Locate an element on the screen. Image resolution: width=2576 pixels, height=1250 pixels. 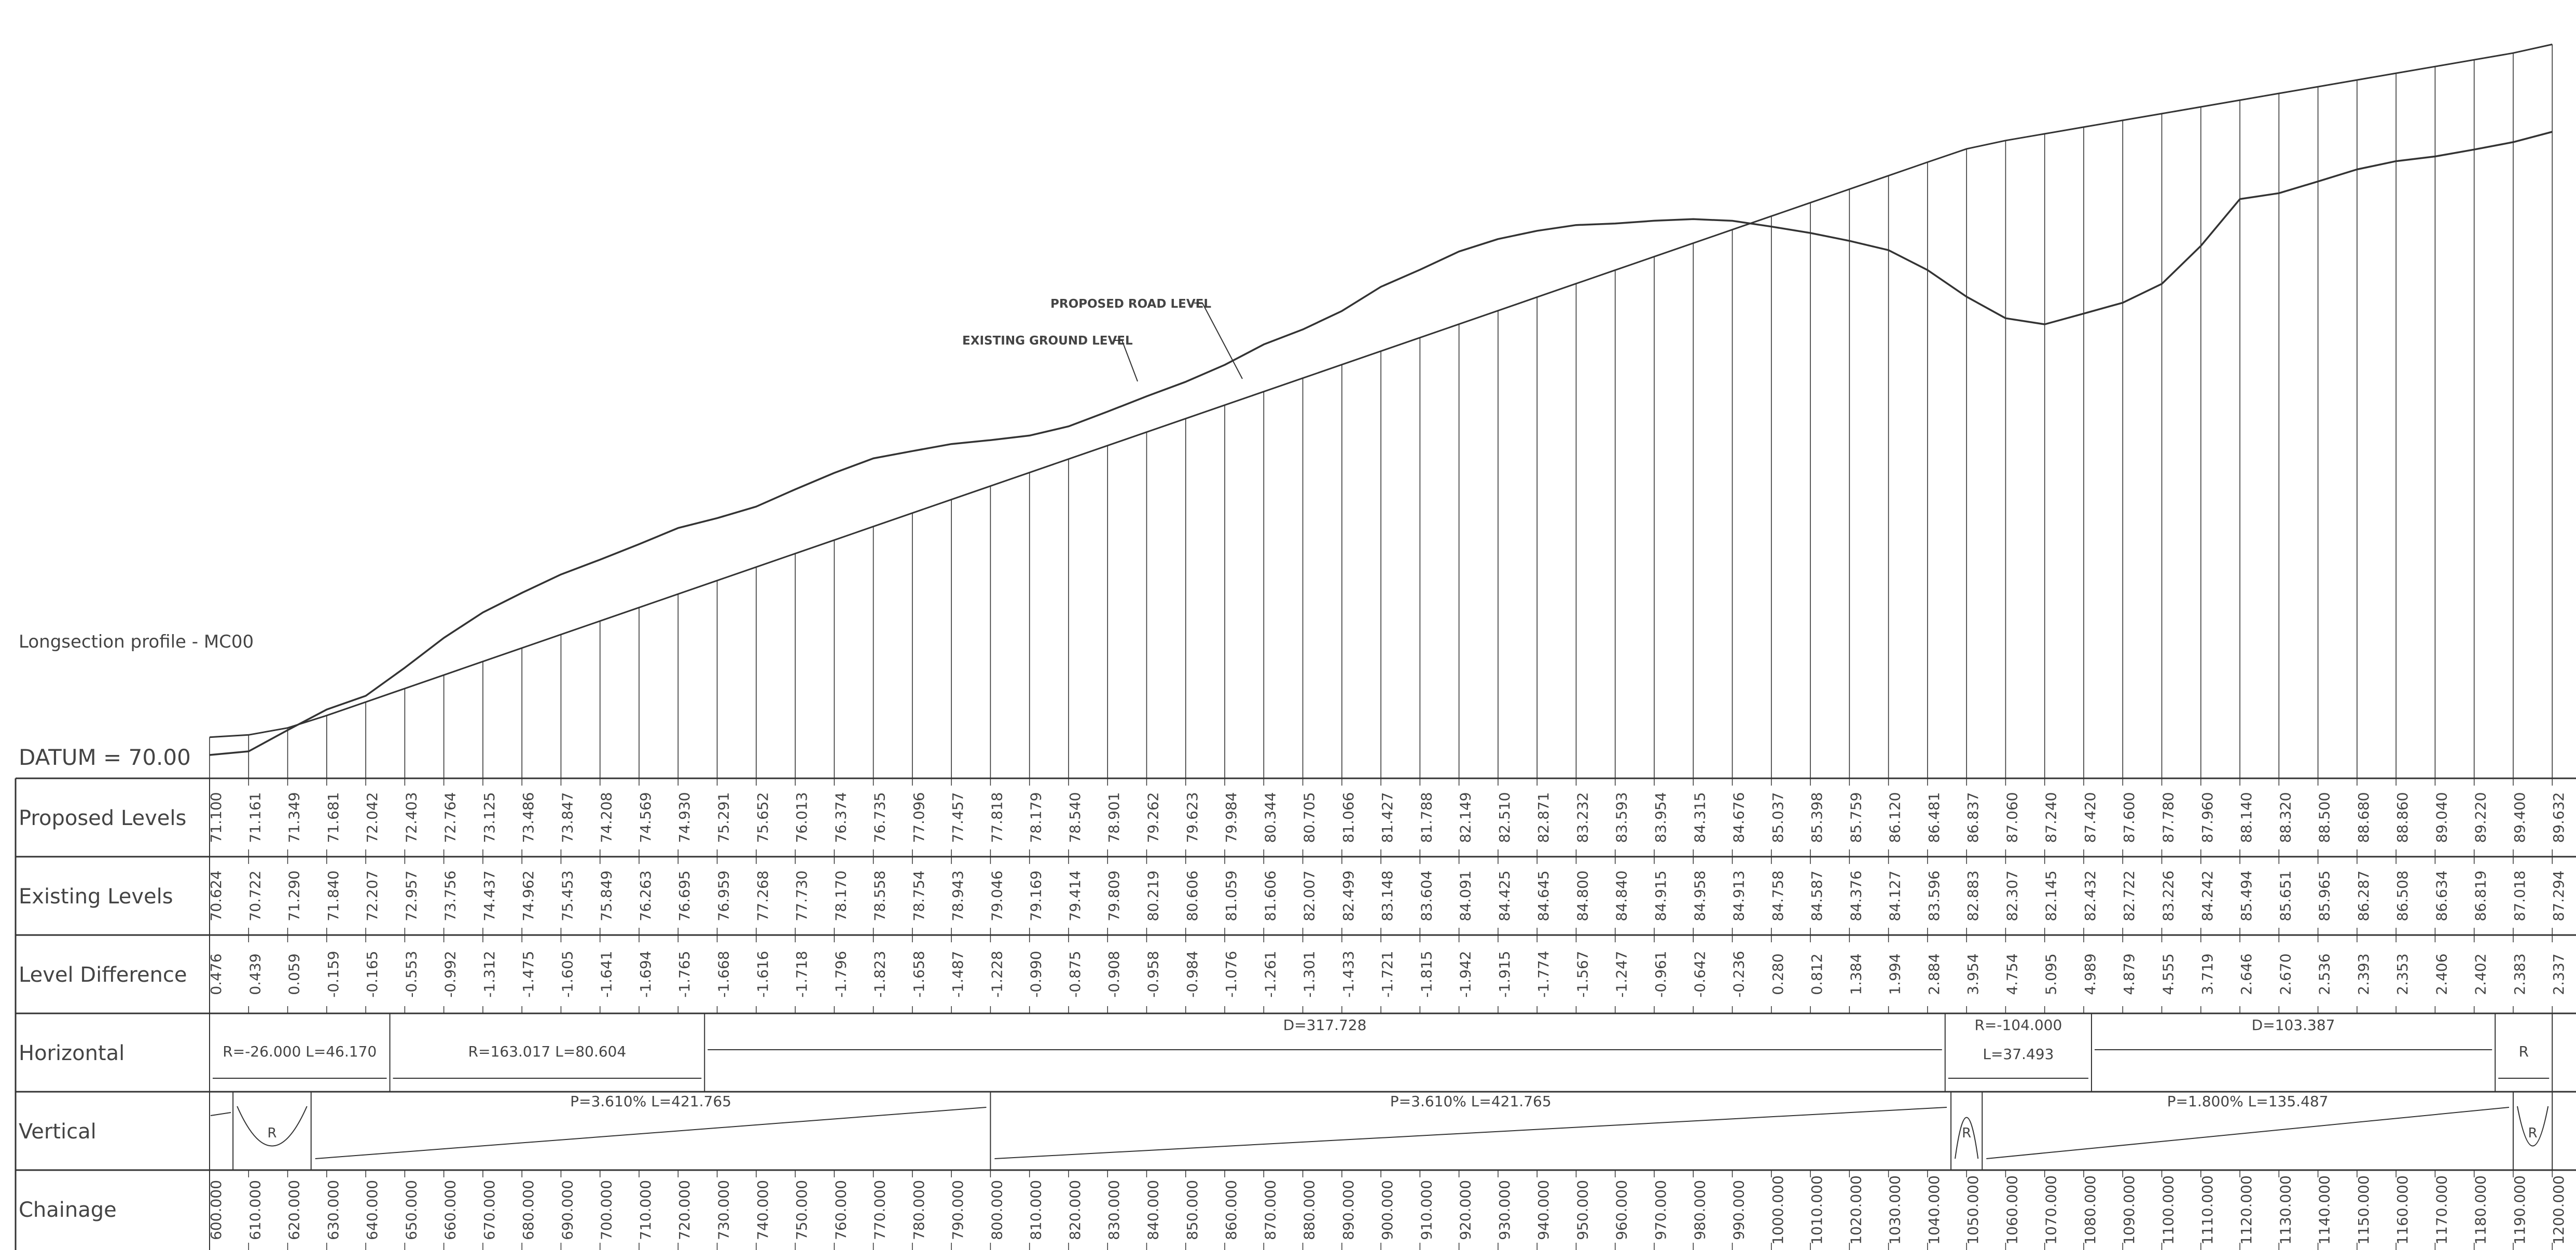
existing-level-value: 83.596 is located at coordinates (1934, 896).